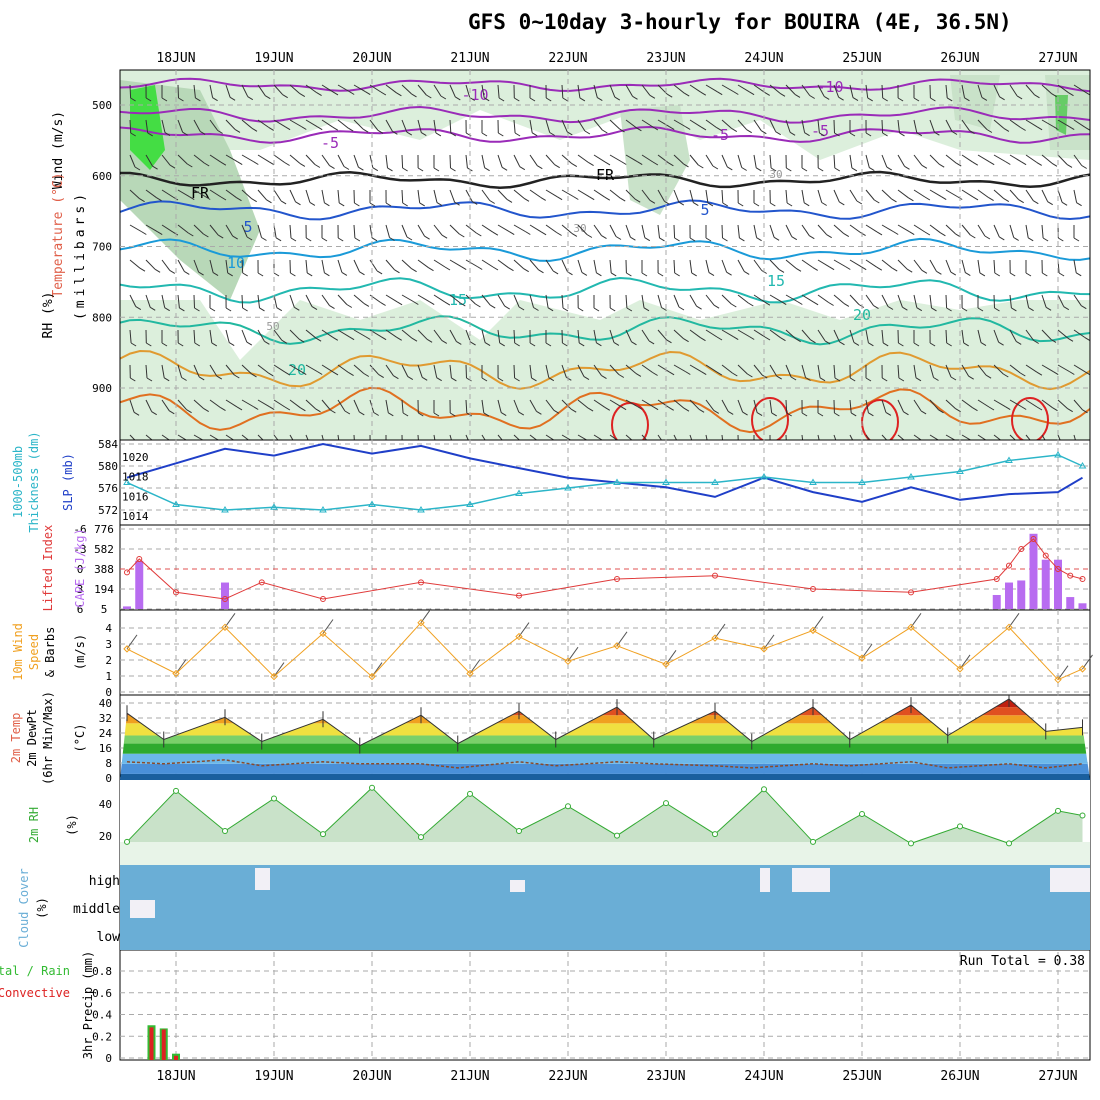 The image size is (1100, 1100). What do you see at coordinates (135, 496) in the screenshot?
I see `tick-label: 1016` at bounding box center [135, 496].